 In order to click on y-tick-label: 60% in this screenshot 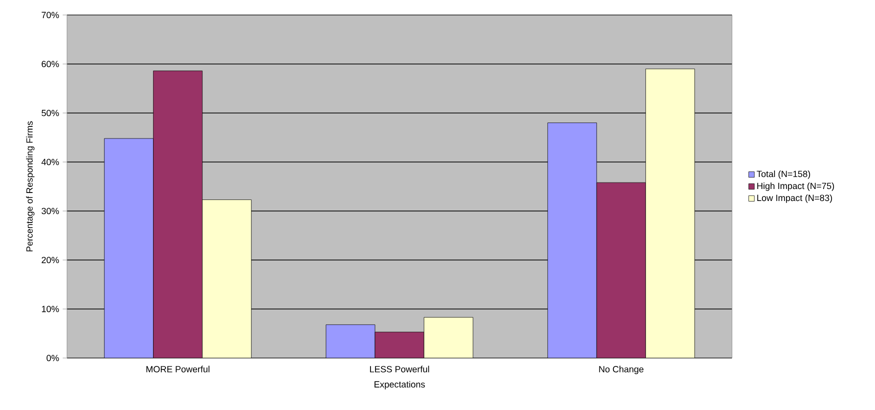, I will do `click(50, 64)`.